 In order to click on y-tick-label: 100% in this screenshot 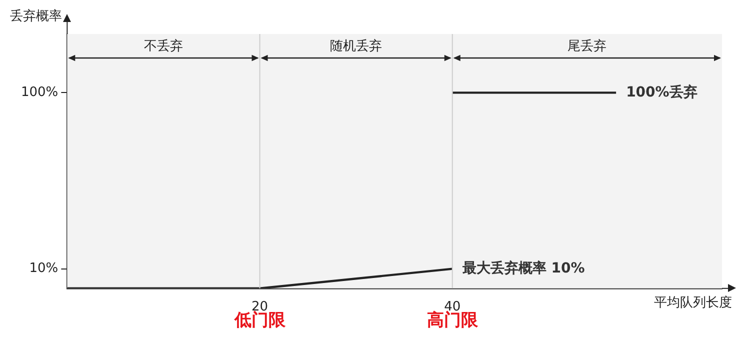, I will do `click(39, 92)`.